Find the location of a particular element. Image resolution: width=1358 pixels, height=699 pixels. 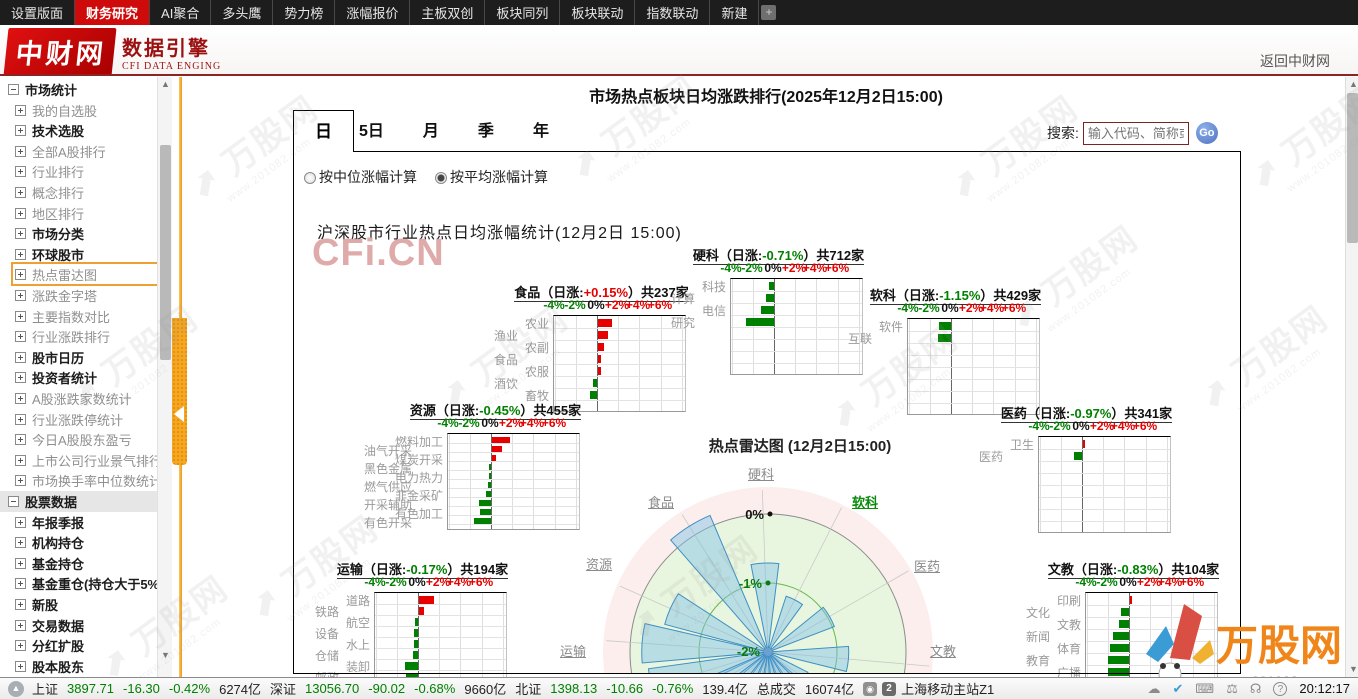

sidebar-item-0-6: 市场分类 is located at coordinates (78, 233).